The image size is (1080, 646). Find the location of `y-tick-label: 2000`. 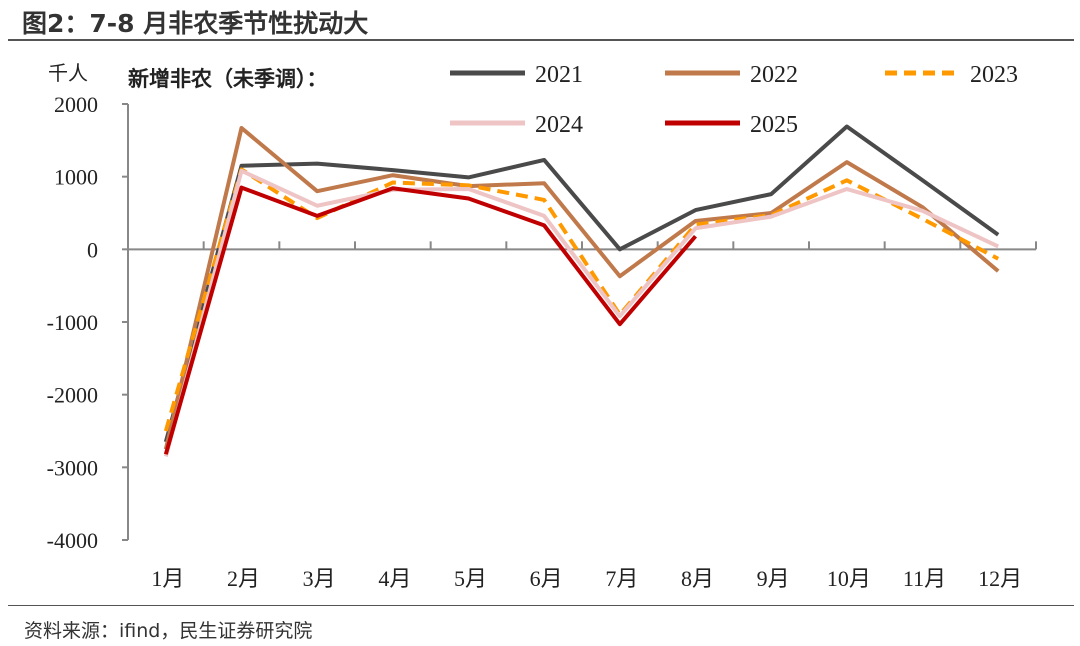

y-tick-label: 2000 is located at coordinates (76, 104).